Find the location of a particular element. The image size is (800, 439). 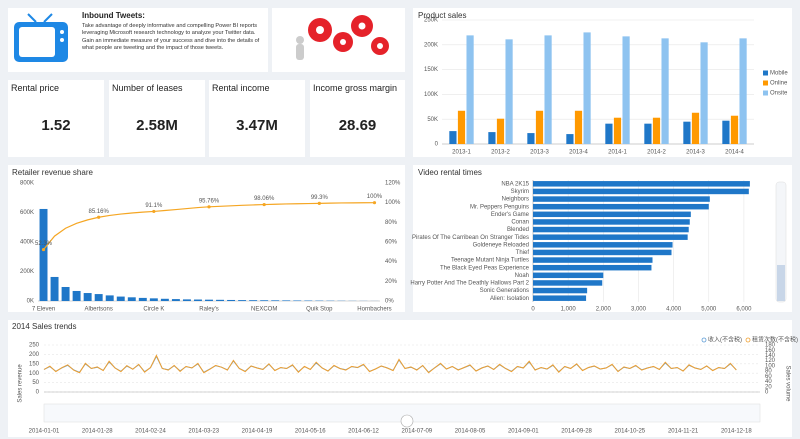

y-tick-label: Thief is located at coordinates (523, 253).